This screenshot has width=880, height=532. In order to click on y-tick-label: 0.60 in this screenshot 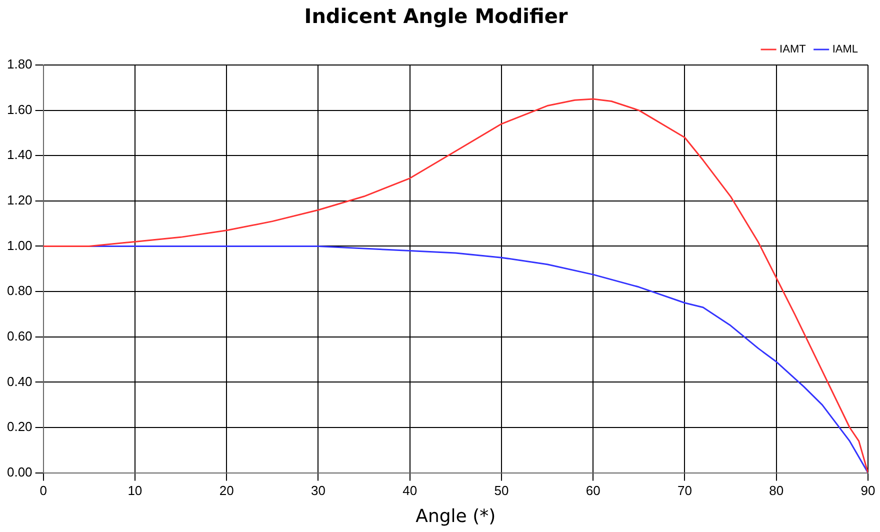, I will do `click(19, 336)`.